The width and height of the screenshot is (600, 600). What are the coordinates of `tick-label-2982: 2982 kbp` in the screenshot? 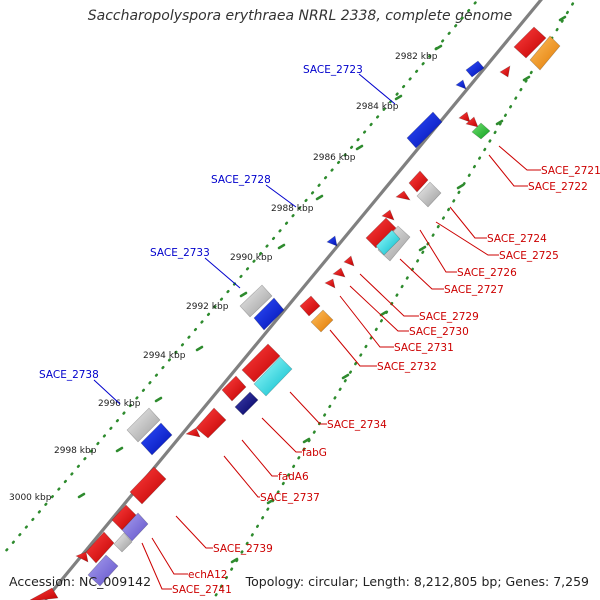 It's located at (416, 57).